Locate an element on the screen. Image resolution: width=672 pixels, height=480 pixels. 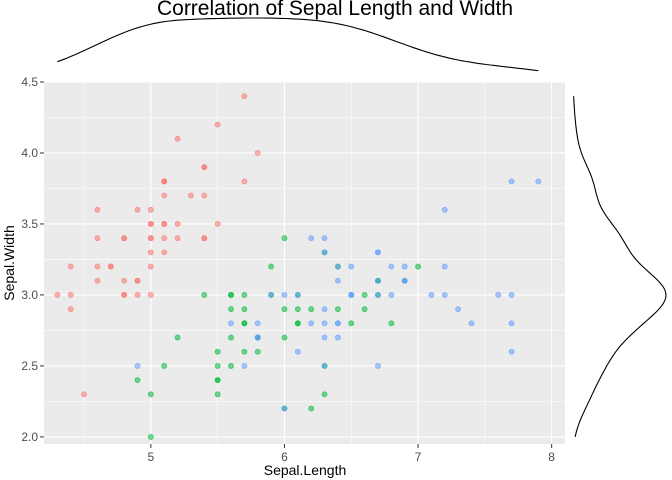
x-tick-label: 8 is located at coordinates (551, 457).